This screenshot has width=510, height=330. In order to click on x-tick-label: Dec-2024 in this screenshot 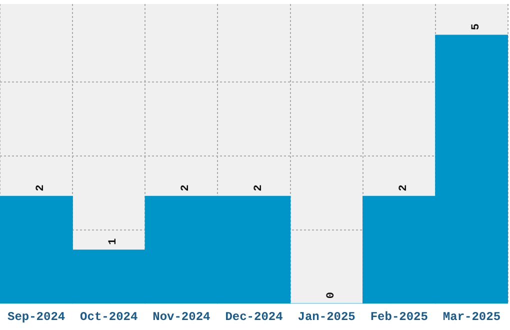, I will do `click(254, 317)`.